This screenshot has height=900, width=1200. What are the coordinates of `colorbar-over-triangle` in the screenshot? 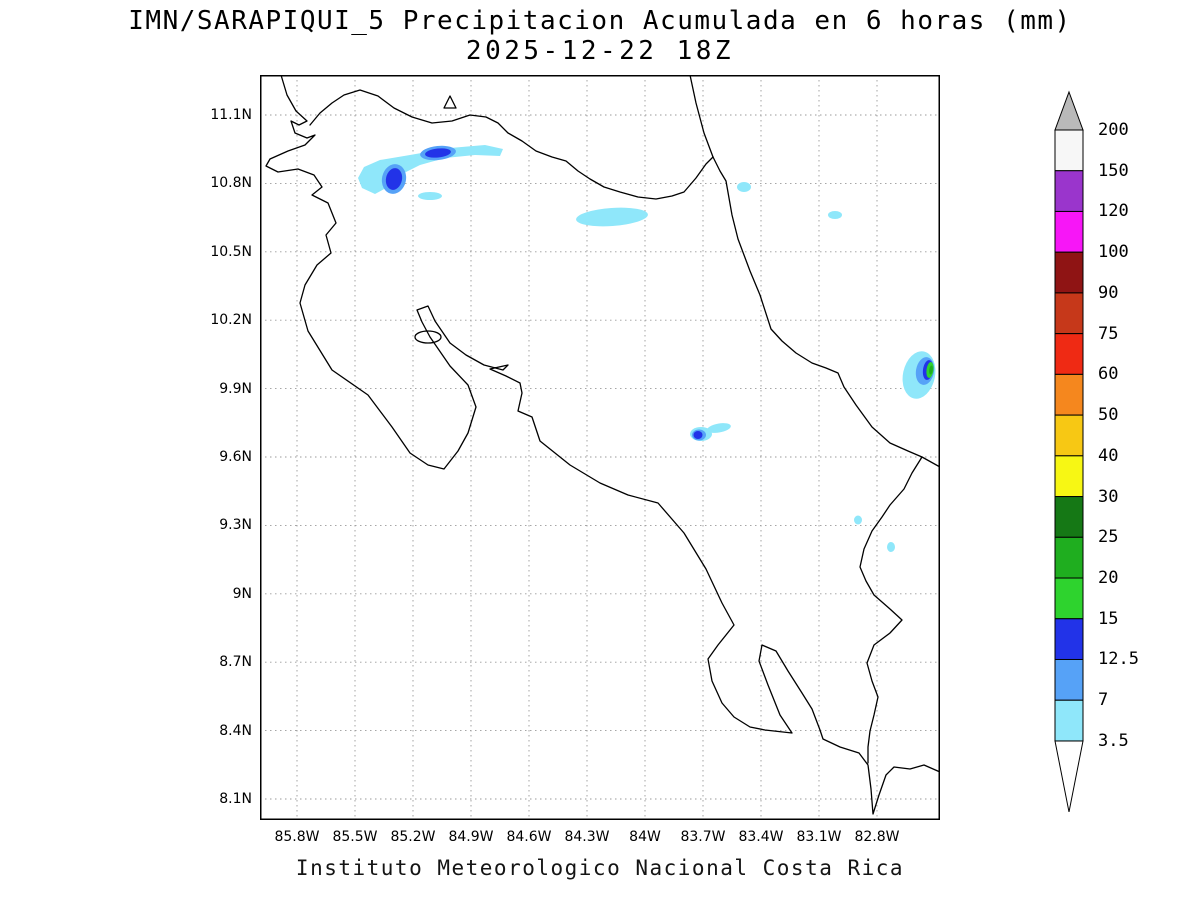 It's located at (1069, 110).